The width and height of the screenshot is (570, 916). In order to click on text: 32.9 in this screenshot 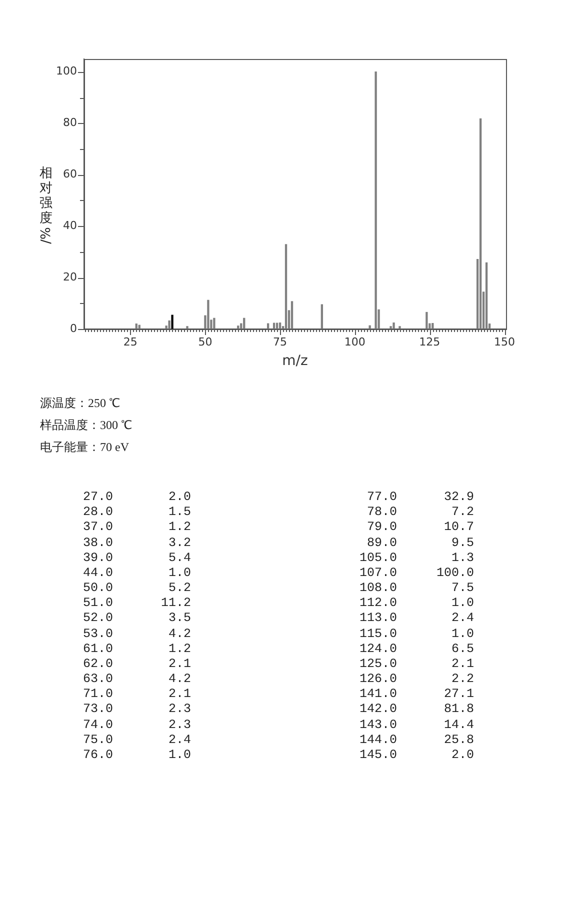, I will do `click(458, 498)`.